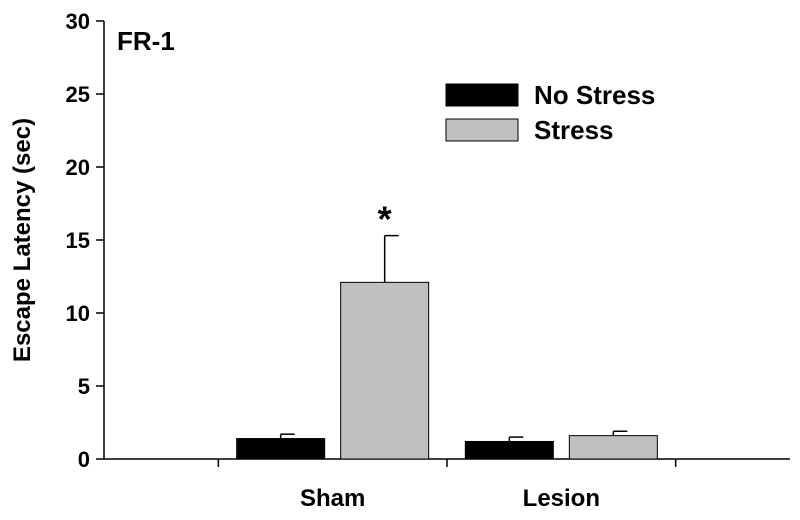 The width and height of the screenshot is (800, 520). Describe the element at coordinates (146, 41) in the screenshot. I see `panel-label: FR-1` at that location.